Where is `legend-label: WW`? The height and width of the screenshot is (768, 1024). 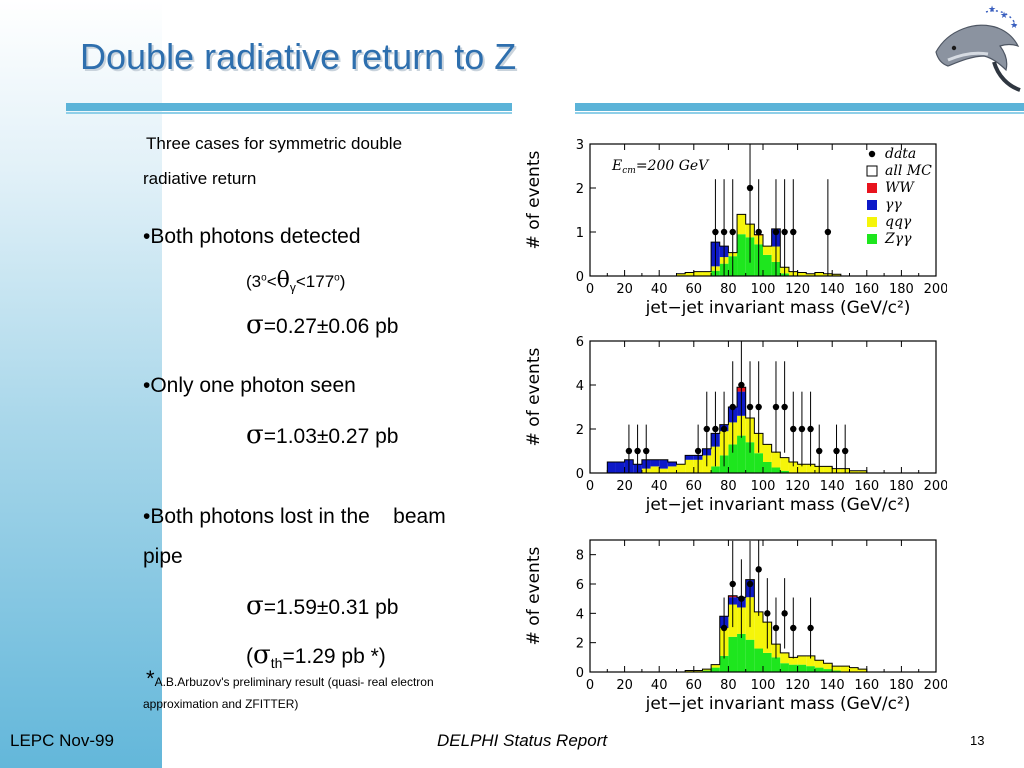 legend-label: WW is located at coordinates (900, 188).